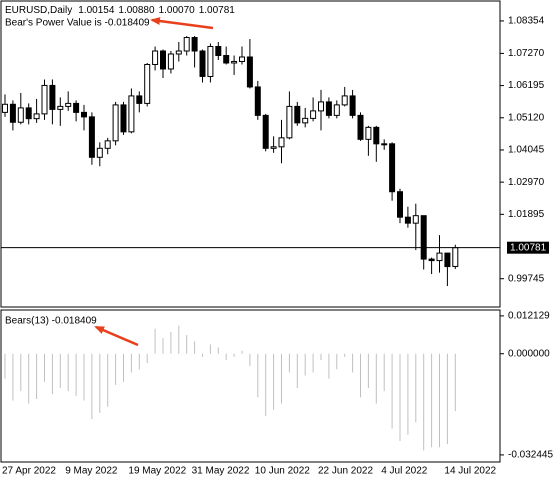  Describe the element at coordinates (529, 353) in the screenshot. I see `y-tick-label: 0.000000` at that location.